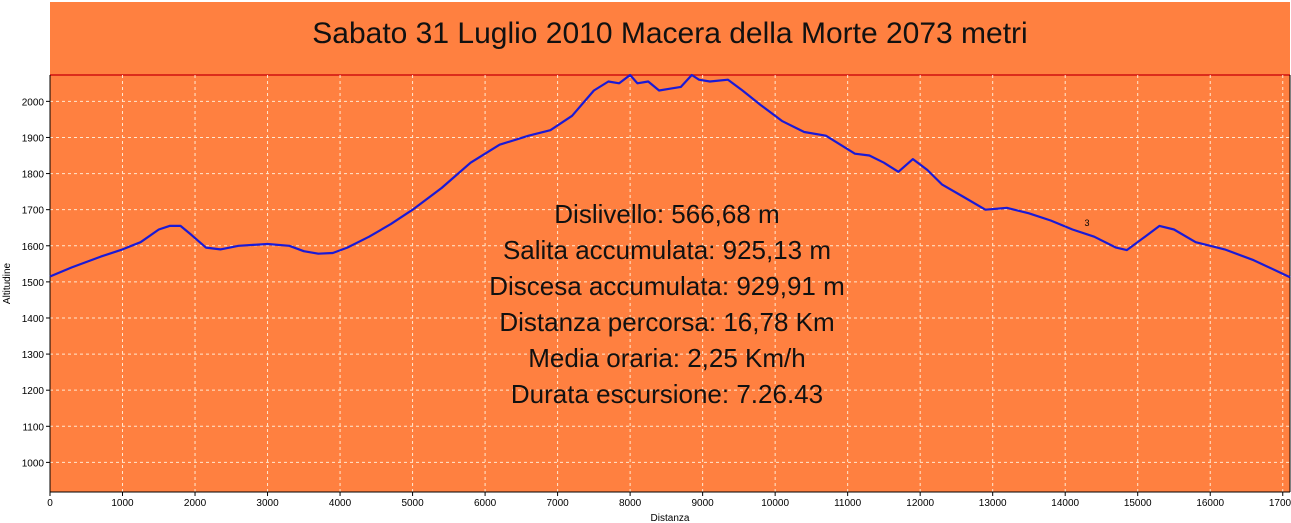  Describe the element at coordinates (33, 211) in the screenshot. I see `y-tick-label: 1700` at that location.